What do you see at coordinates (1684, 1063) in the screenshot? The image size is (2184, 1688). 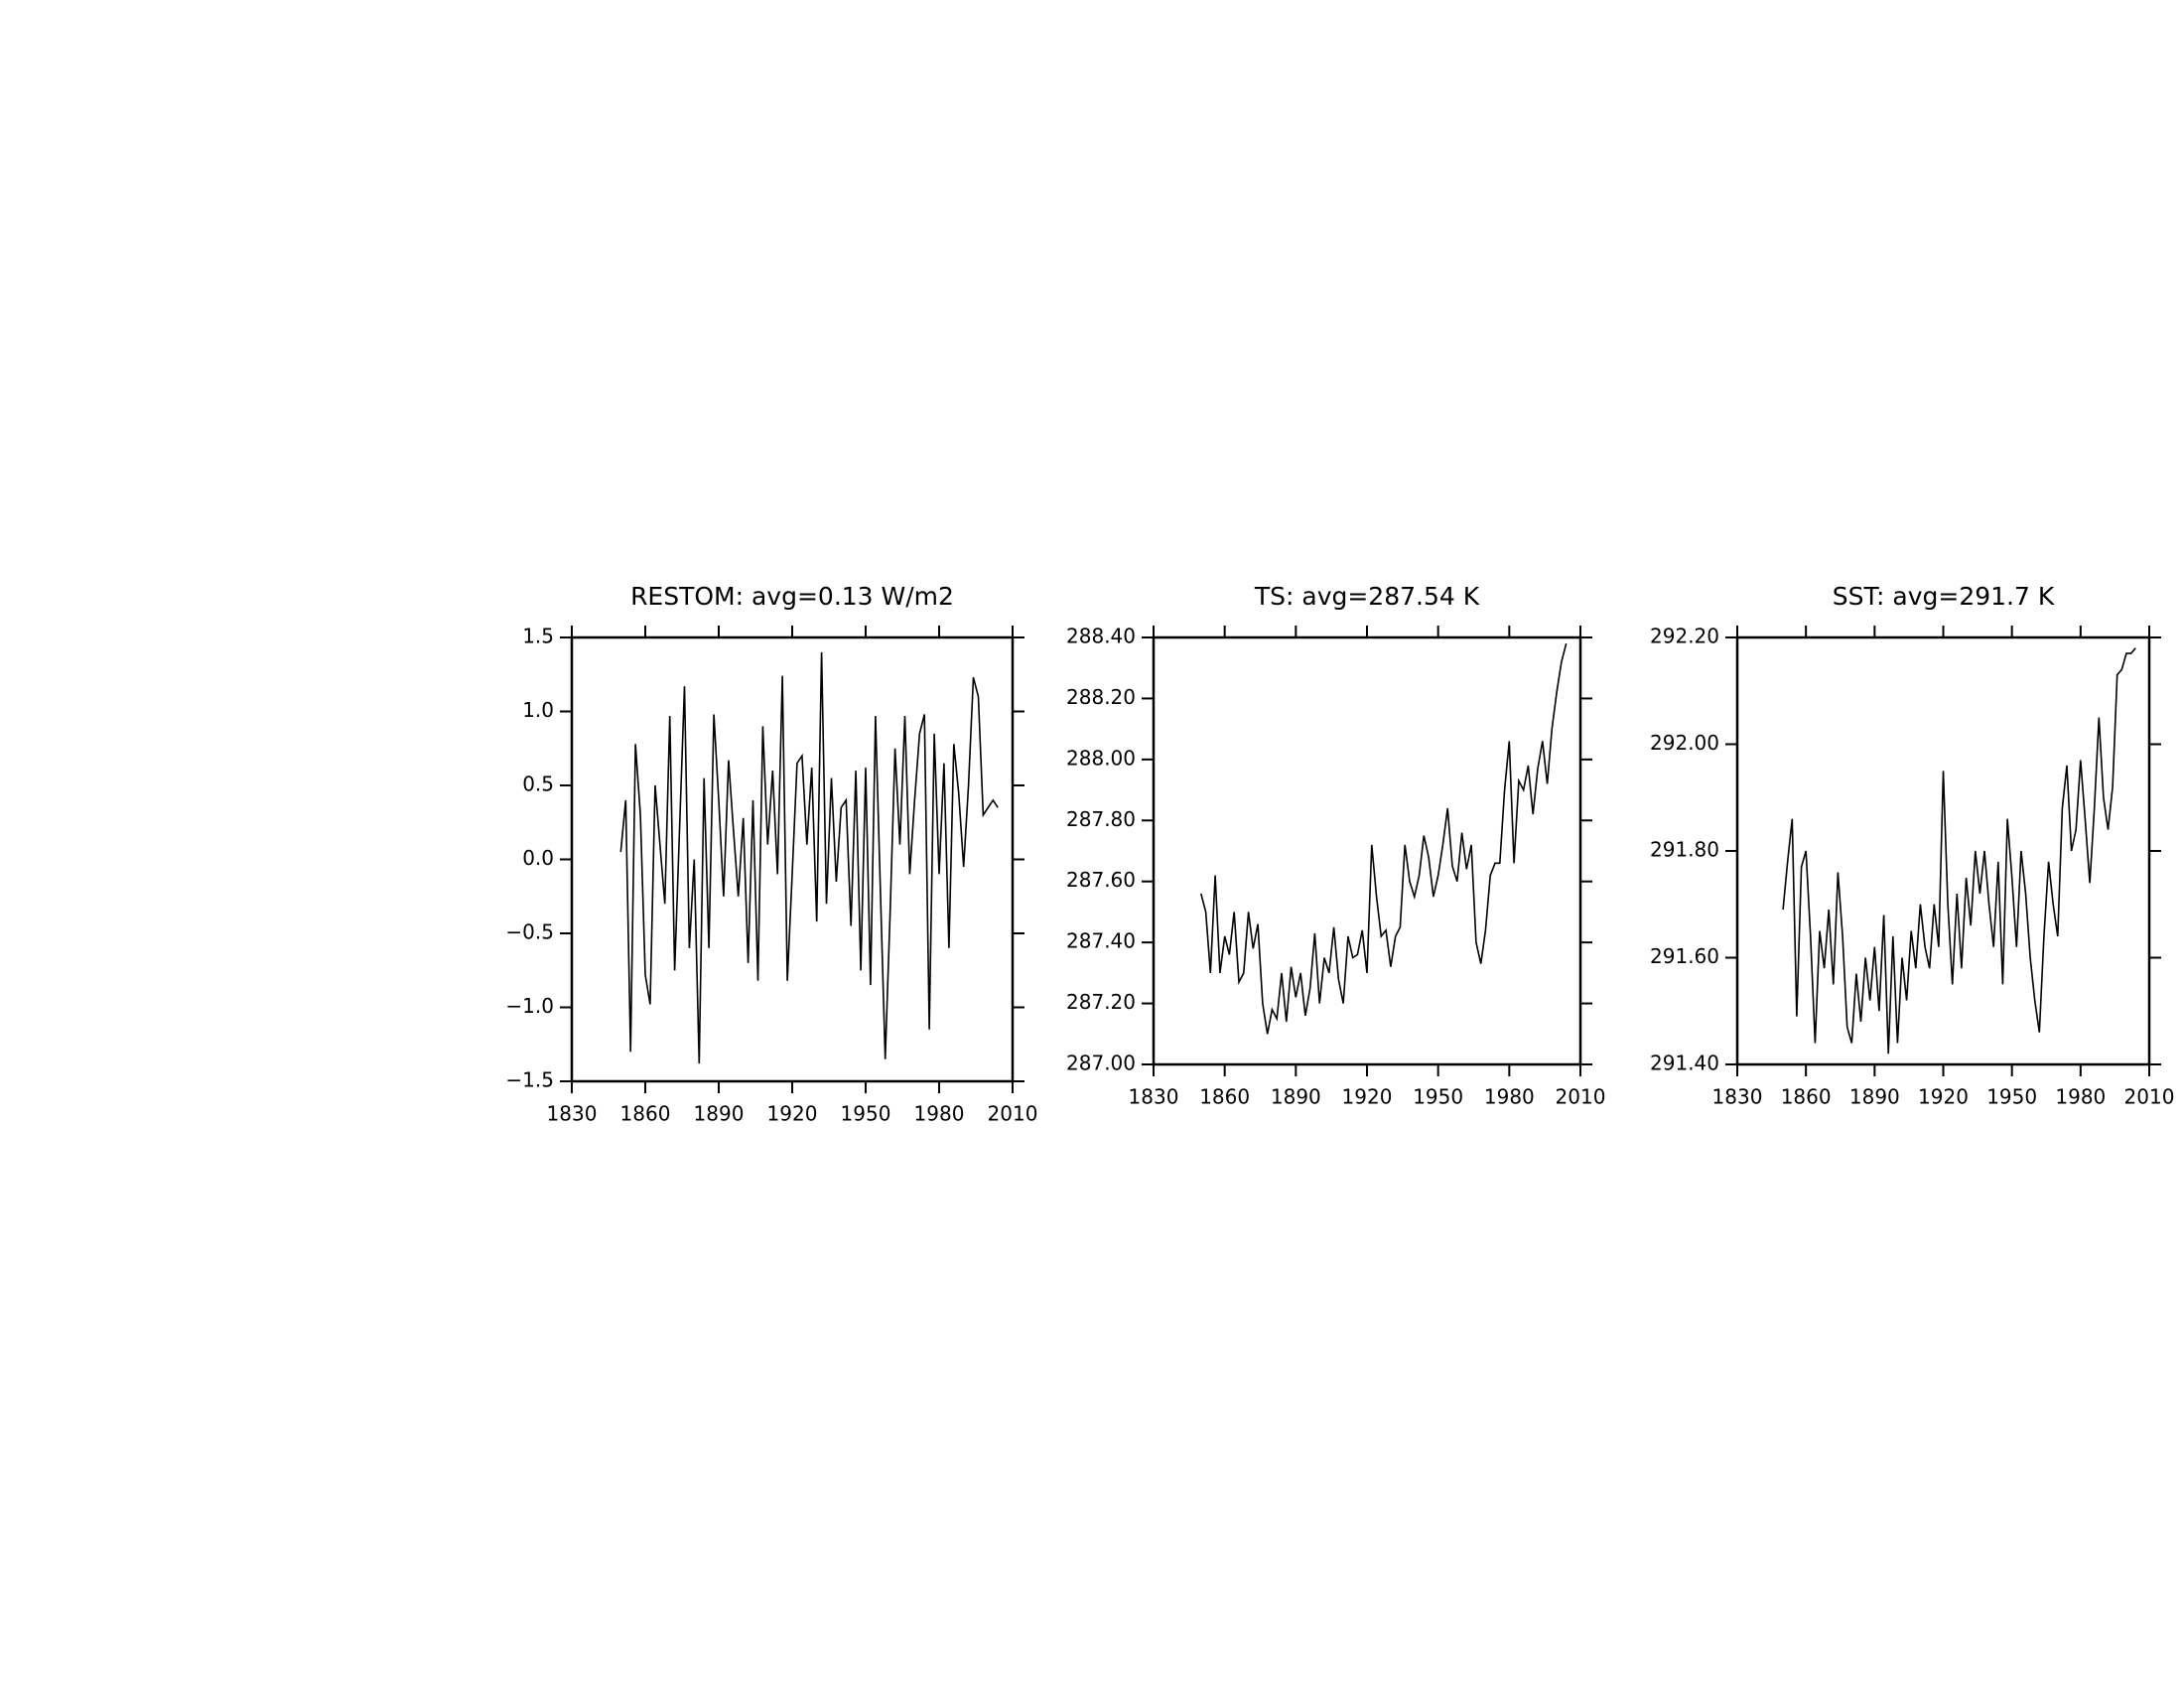 I see `y-tick-label: 291.40` at bounding box center [1684, 1063].